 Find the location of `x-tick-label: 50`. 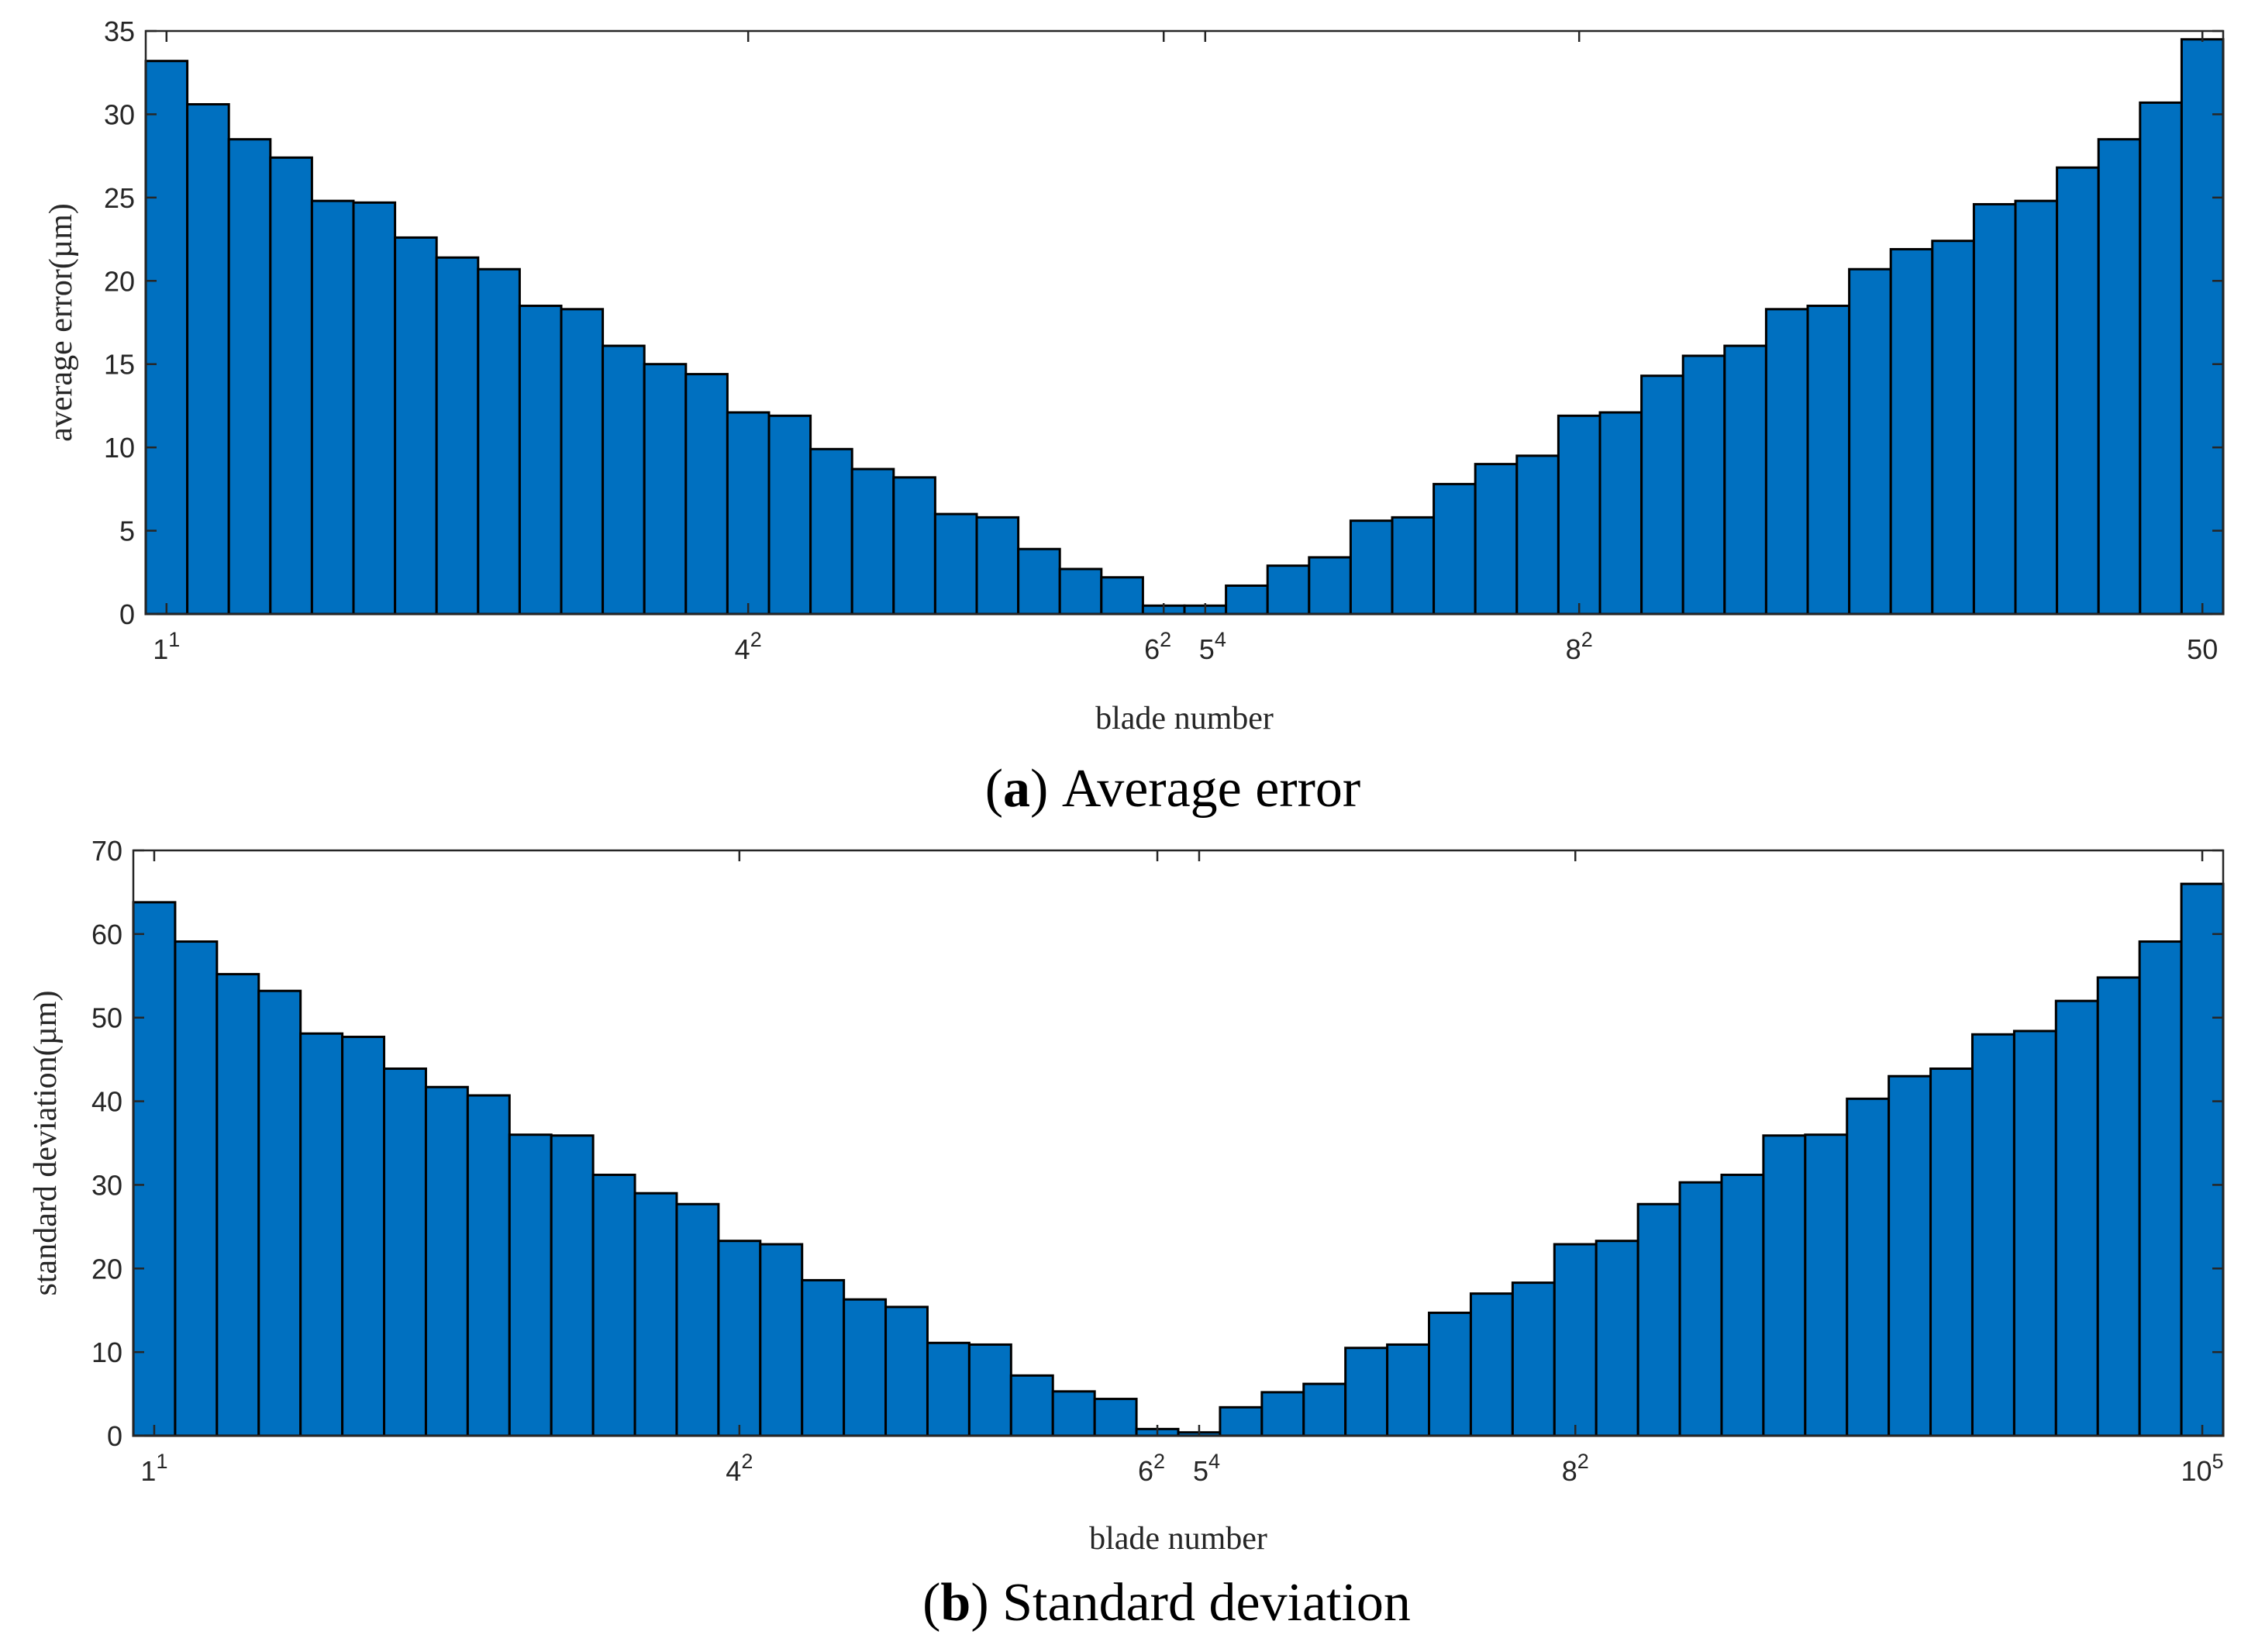

x-tick-label: 50 is located at coordinates (2203, 649).